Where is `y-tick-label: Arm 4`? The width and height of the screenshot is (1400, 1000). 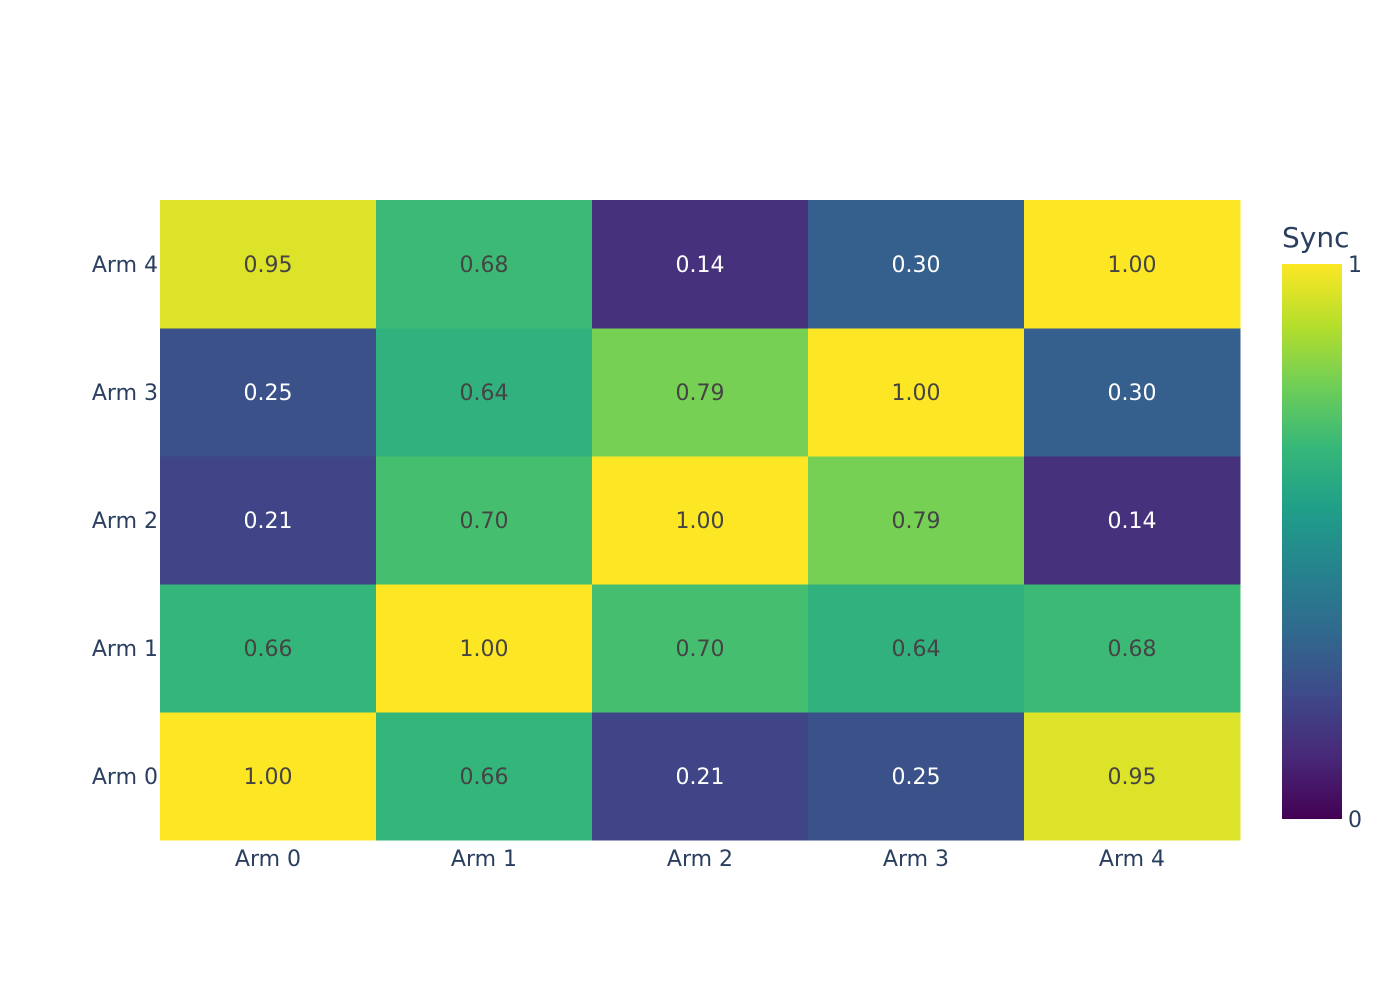
y-tick-label: Arm 4 is located at coordinates (125, 265).